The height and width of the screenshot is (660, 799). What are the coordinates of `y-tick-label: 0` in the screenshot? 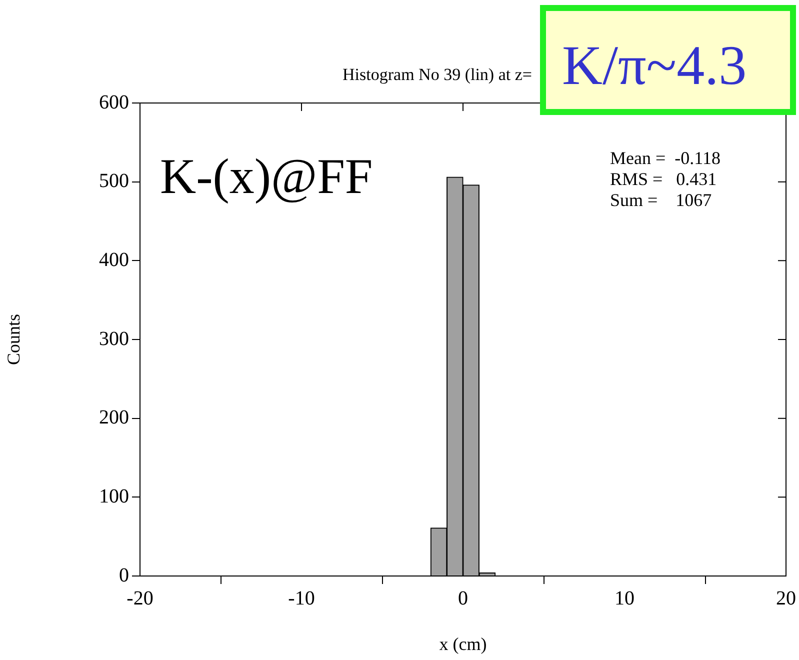 It's located at (124, 575).